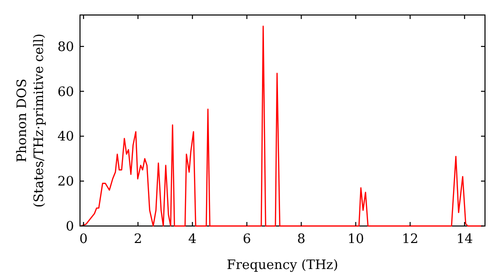 Image resolution: width=500 pixels, height=280 pixels. I want to click on x-tick-label: 2, so click(138, 239).